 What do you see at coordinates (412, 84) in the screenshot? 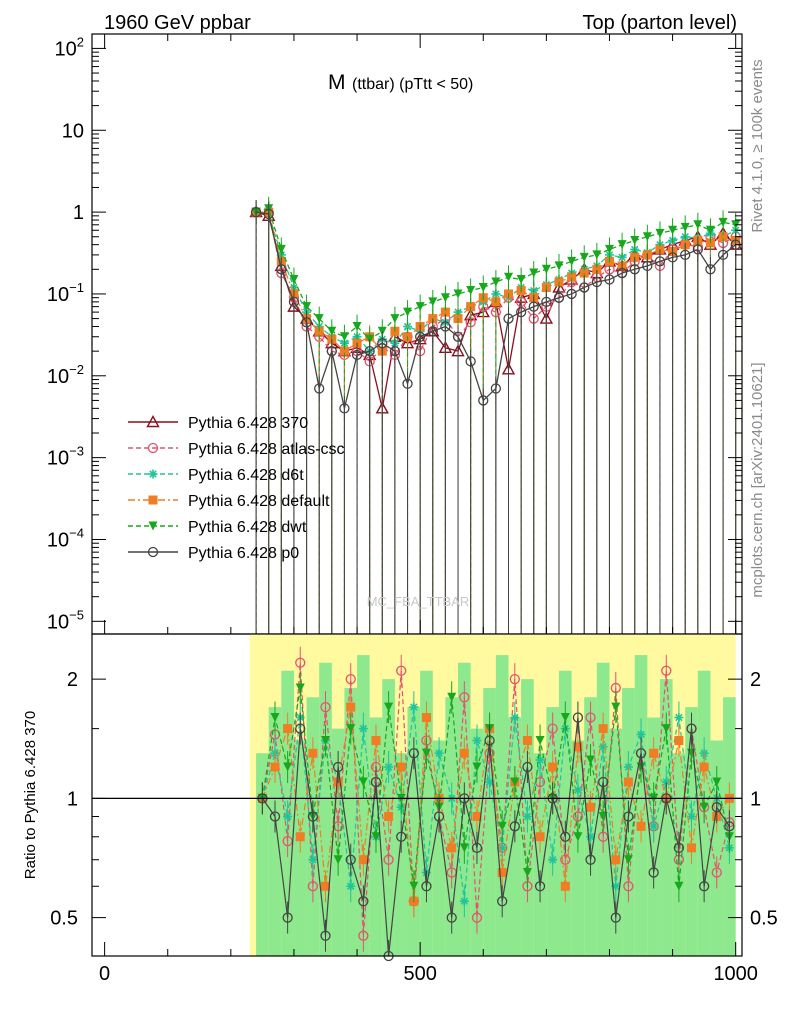
I see `plot-title-sub: (ttbar) (pTtt < 50)` at bounding box center [412, 84].